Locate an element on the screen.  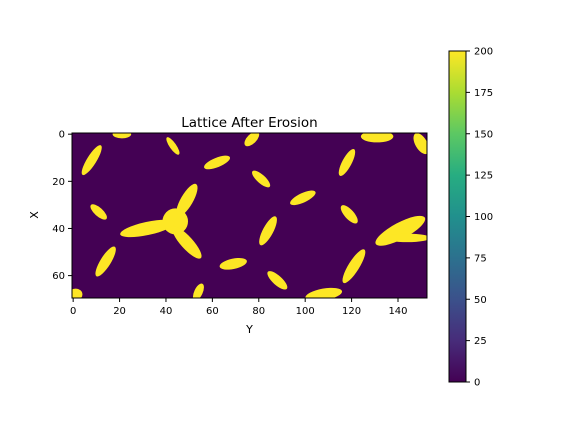
y-tick-label: 40 is located at coordinates (58, 229).